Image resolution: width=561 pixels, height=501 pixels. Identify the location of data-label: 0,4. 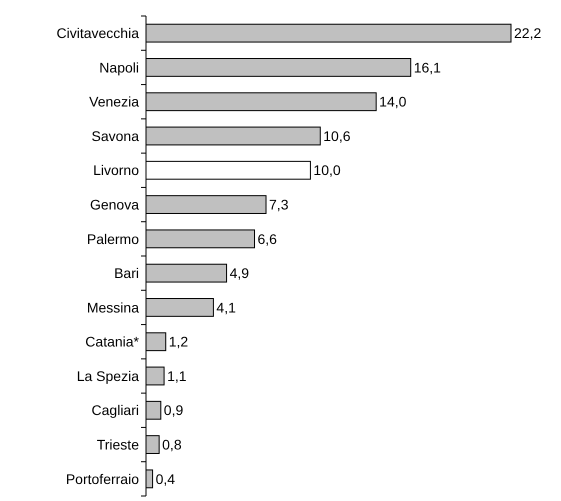
(166, 478).